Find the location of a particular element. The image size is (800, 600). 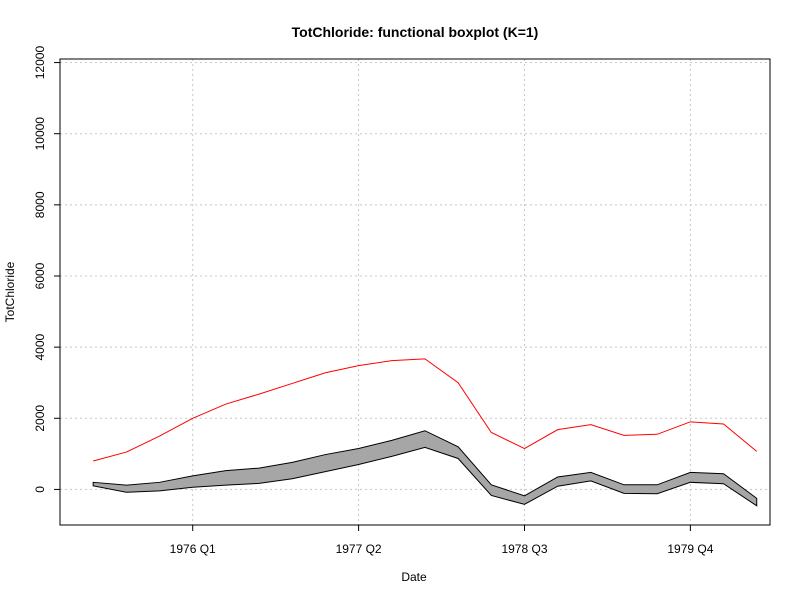

central-region-band is located at coordinates (425, 468).